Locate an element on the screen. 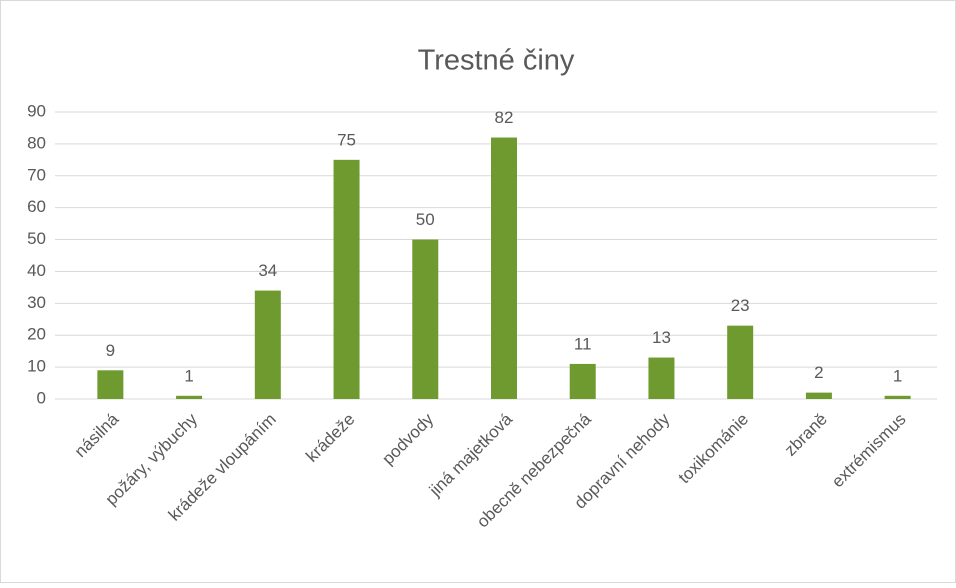 This screenshot has width=956, height=588. y-tick-label: 80 is located at coordinates (36, 142).